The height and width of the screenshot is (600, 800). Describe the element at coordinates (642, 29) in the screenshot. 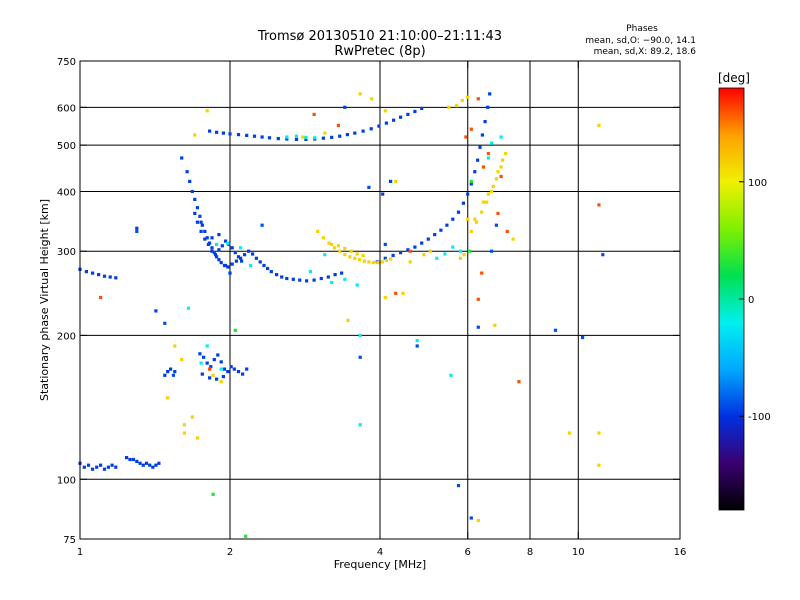

I see `phases-heading: Phases` at that location.